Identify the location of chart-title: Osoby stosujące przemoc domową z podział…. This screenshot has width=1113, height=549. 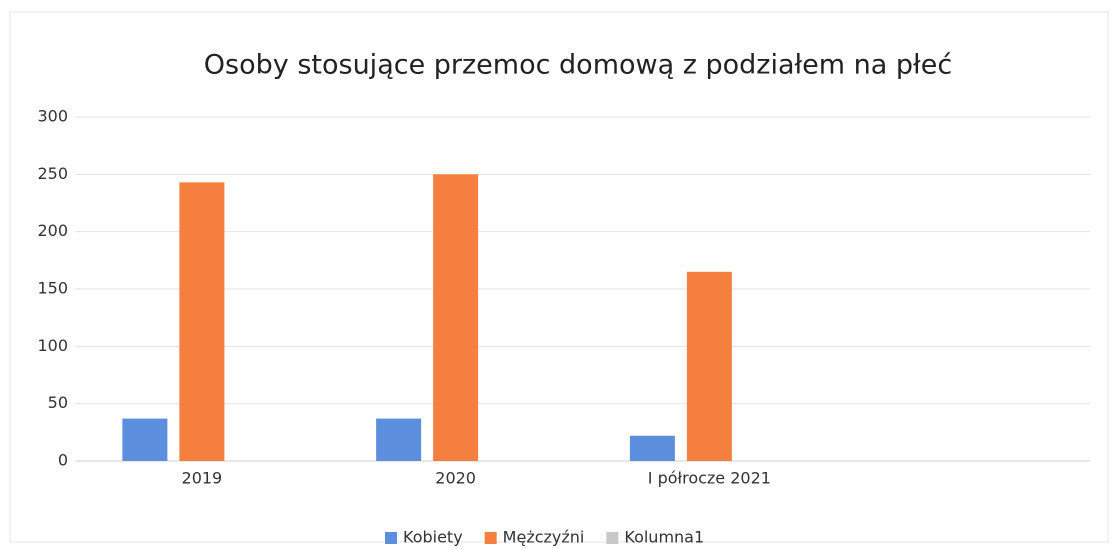
(578, 65).